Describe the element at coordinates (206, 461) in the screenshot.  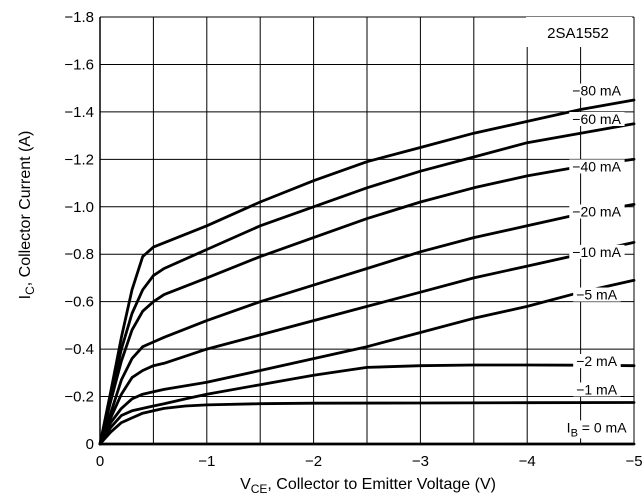
I see `x-tick-label: −1` at that location.